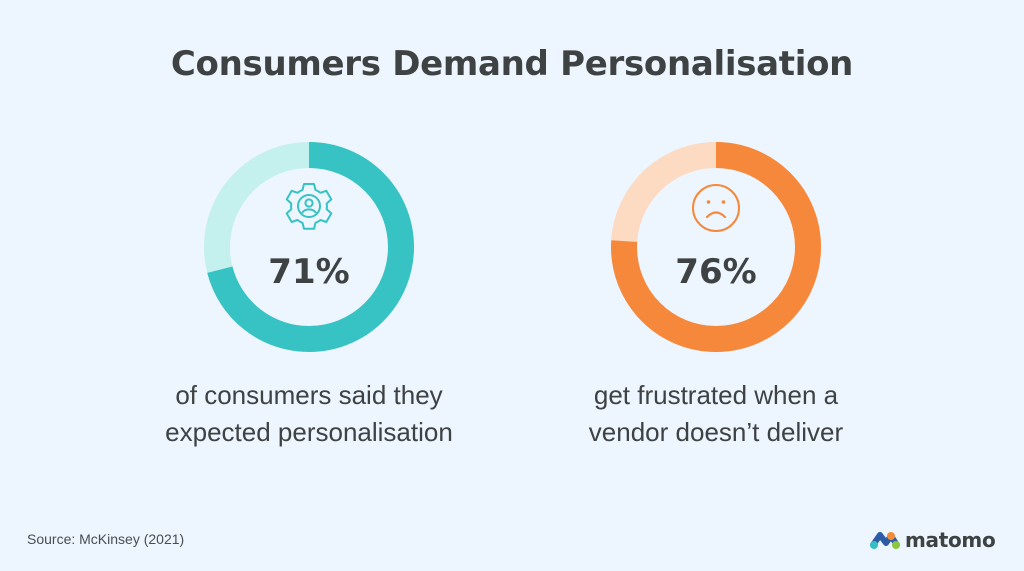  Describe the element at coordinates (716, 272) in the screenshot. I see `stat-value: 76%` at that location.